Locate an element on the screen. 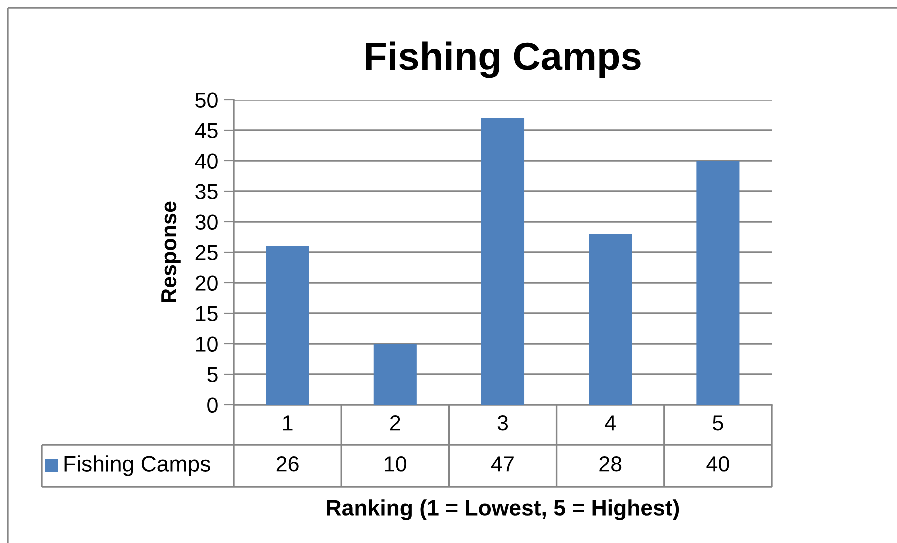  data-label: 10 is located at coordinates (396, 464).